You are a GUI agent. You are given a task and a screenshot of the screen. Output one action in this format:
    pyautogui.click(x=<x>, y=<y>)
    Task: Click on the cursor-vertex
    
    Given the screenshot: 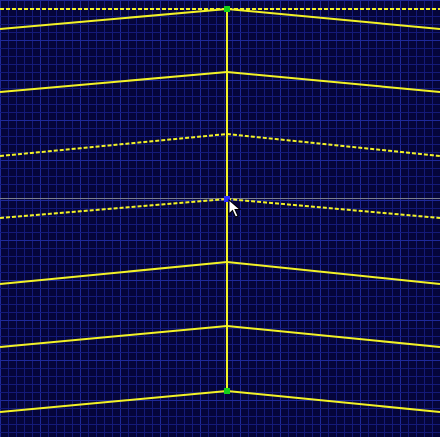 What is the action you would take?
    pyautogui.click(x=227, y=199)
    